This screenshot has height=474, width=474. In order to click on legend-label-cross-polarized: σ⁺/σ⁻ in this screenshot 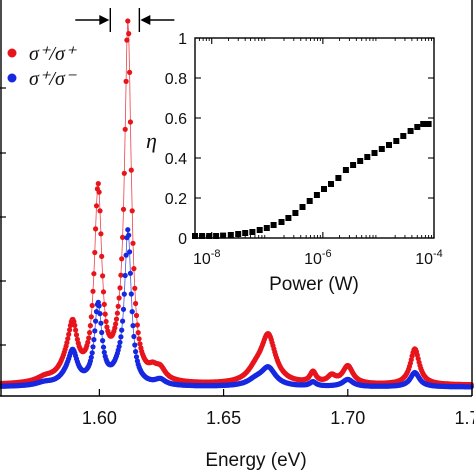, I will do `click(53, 79)`.